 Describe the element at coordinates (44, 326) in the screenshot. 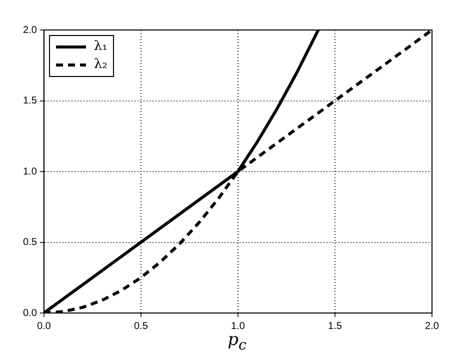

I see `x-tick-label: 0.0` at that location.